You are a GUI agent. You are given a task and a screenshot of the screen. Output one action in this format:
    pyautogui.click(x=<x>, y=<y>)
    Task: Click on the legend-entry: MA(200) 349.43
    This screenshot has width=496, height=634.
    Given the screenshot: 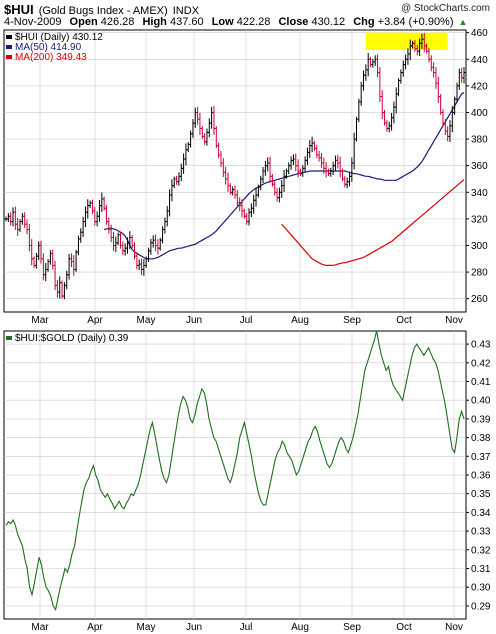 What is the action you would take?
    pyautogui.click(x=51, y=57)
    